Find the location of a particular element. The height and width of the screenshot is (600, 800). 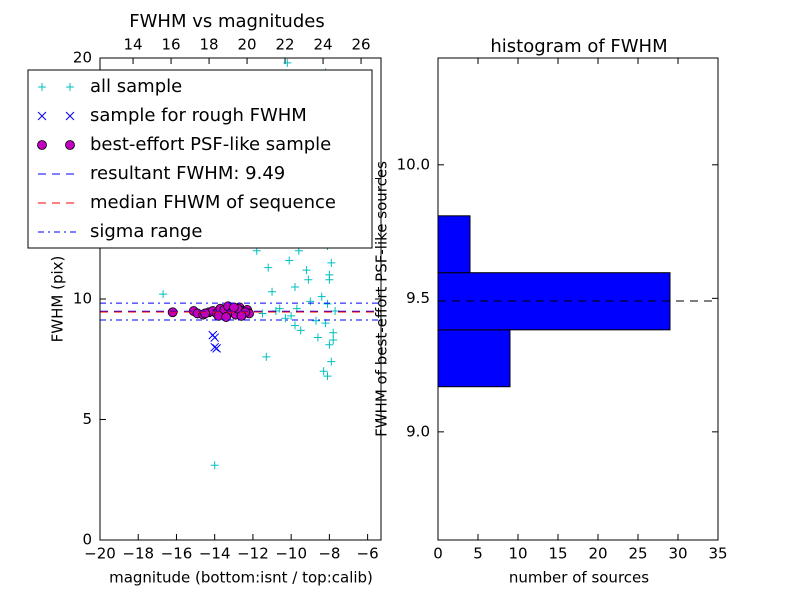

y-tick-label: 20 is located at coordinates (82, 58).